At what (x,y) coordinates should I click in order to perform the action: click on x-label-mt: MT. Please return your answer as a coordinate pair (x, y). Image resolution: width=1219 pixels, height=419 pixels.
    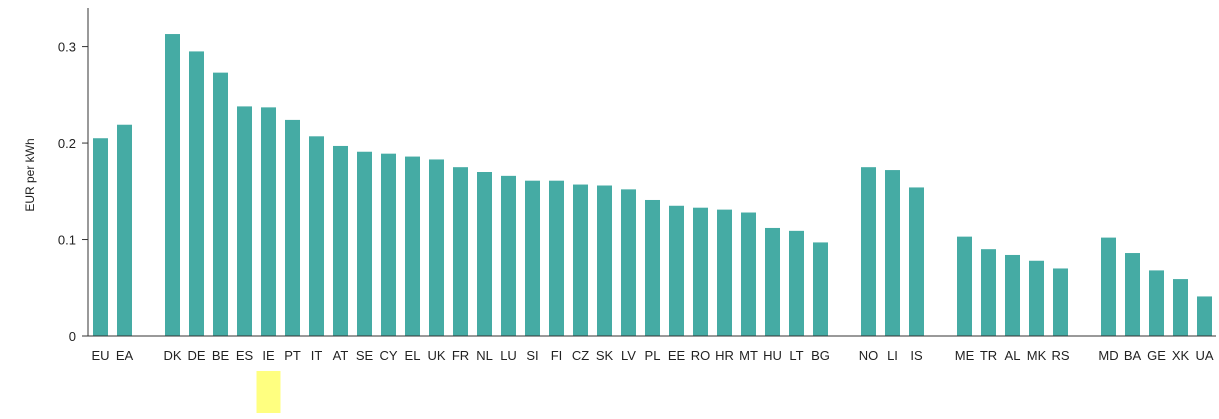
    Looking at the image, I should click on (748, 355).